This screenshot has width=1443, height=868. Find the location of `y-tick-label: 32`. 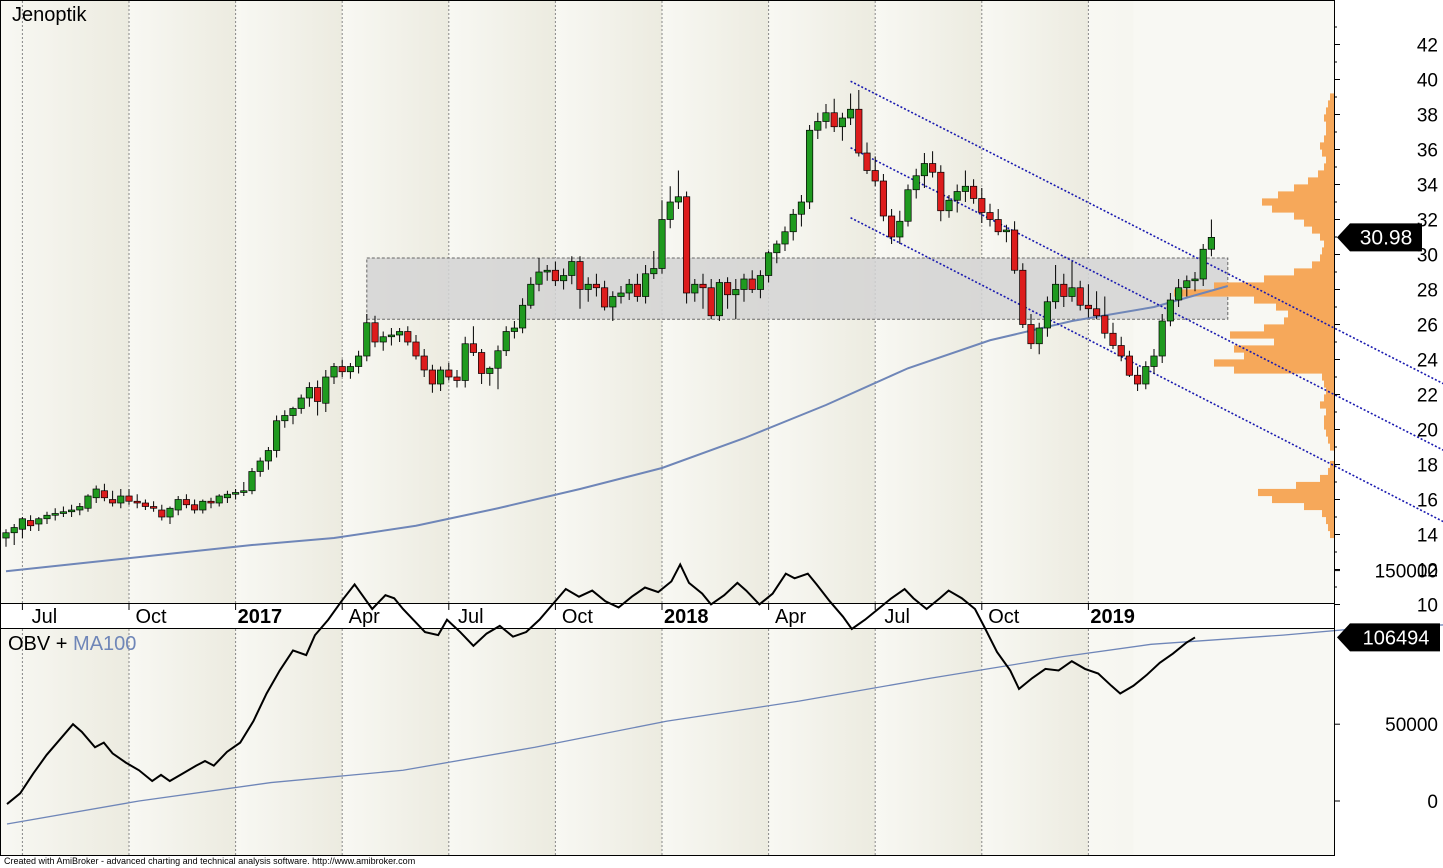

y-tick-label: 32 is located at coordinates (1427, 221).